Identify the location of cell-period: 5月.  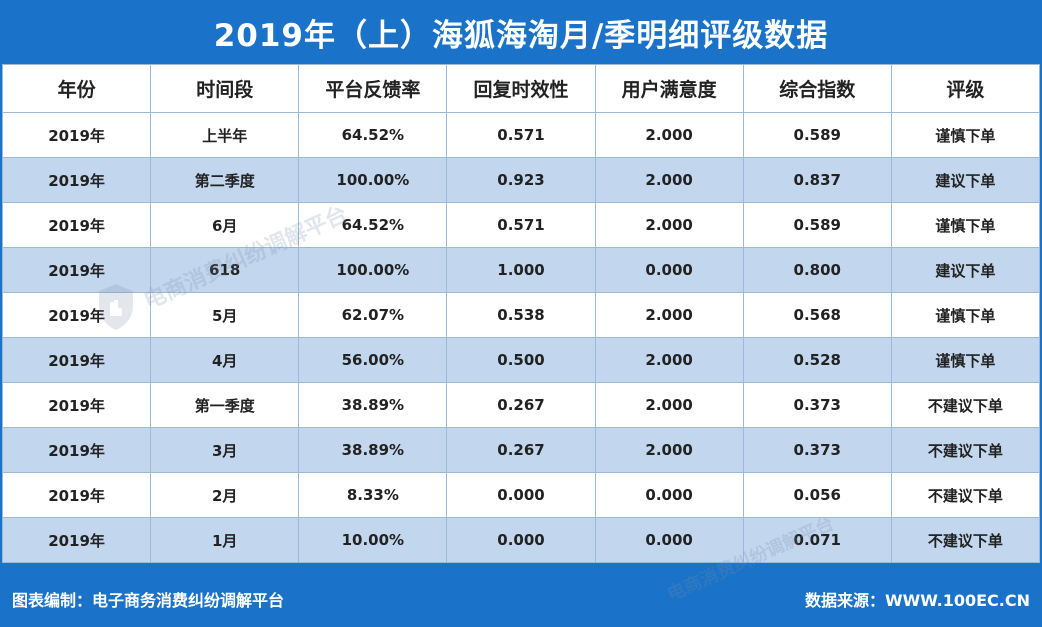
(225, 315).